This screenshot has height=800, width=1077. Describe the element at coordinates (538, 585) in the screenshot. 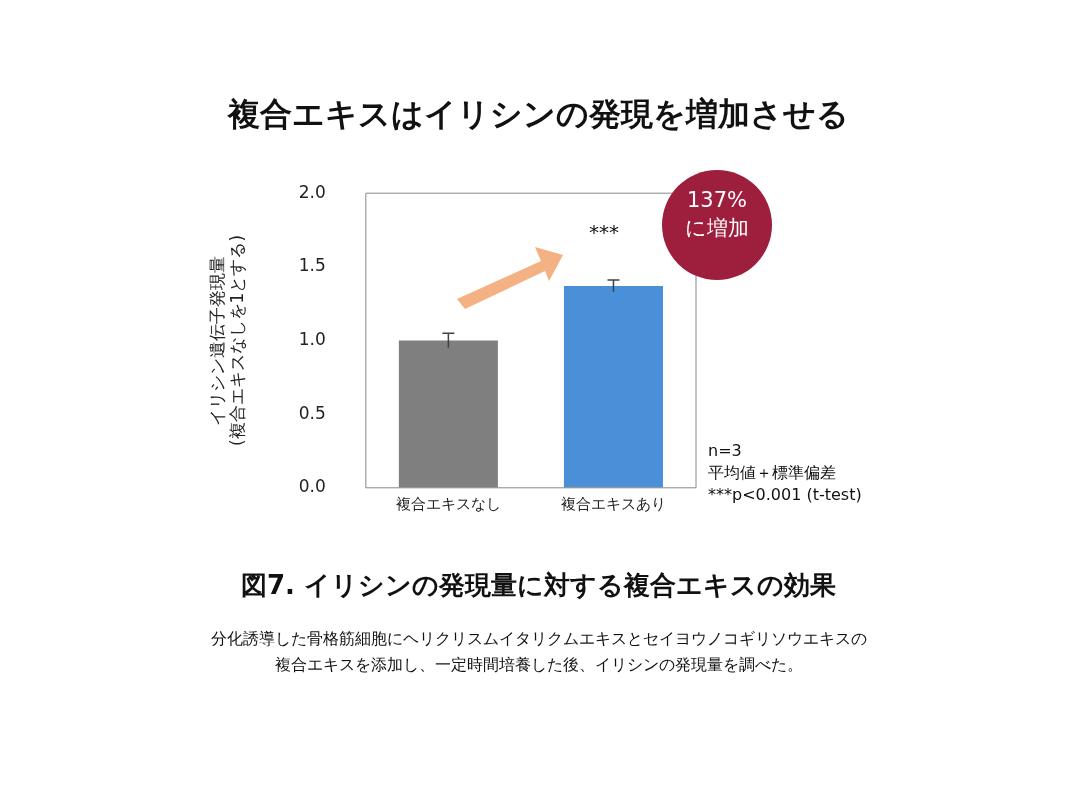

I see `caption: 図7. イリシンの発現量に対する複合エキスの効果` at that location.